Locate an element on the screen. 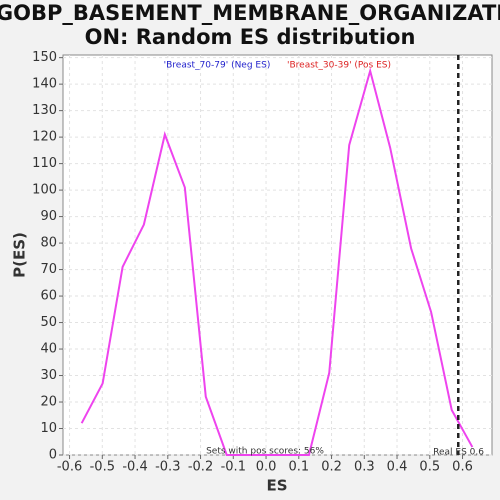 This screenshot has height=500, width=500. y-tick-label: 100 is located at coordinates (44, 190).